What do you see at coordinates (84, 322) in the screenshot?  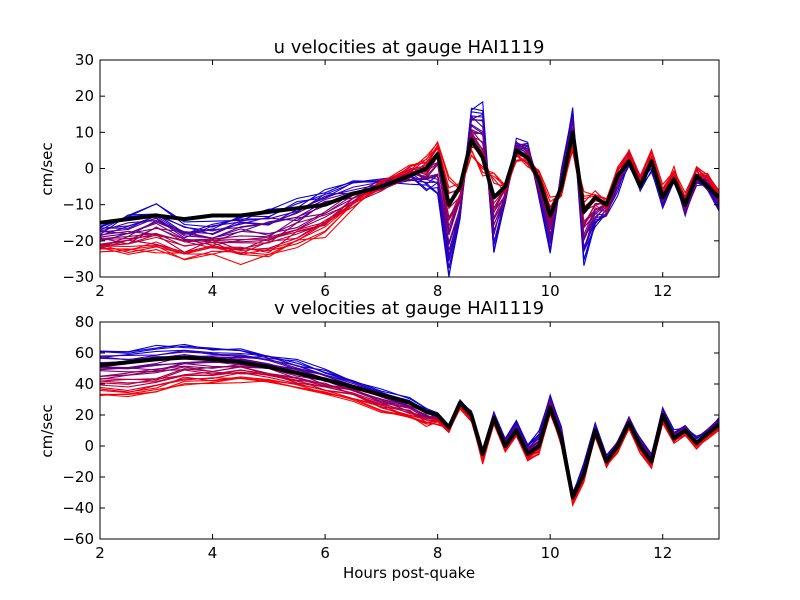 I see `y-tick-label: 80` at bounding box center [84, 322].